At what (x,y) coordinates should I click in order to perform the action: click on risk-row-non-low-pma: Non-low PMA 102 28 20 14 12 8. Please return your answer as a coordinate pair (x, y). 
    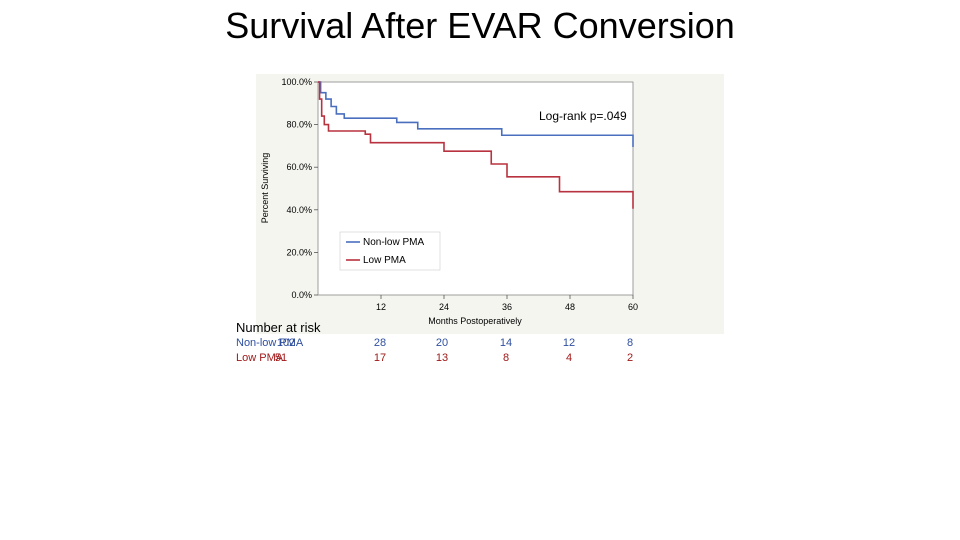
    Looking at the image, I should click on (446, 344).